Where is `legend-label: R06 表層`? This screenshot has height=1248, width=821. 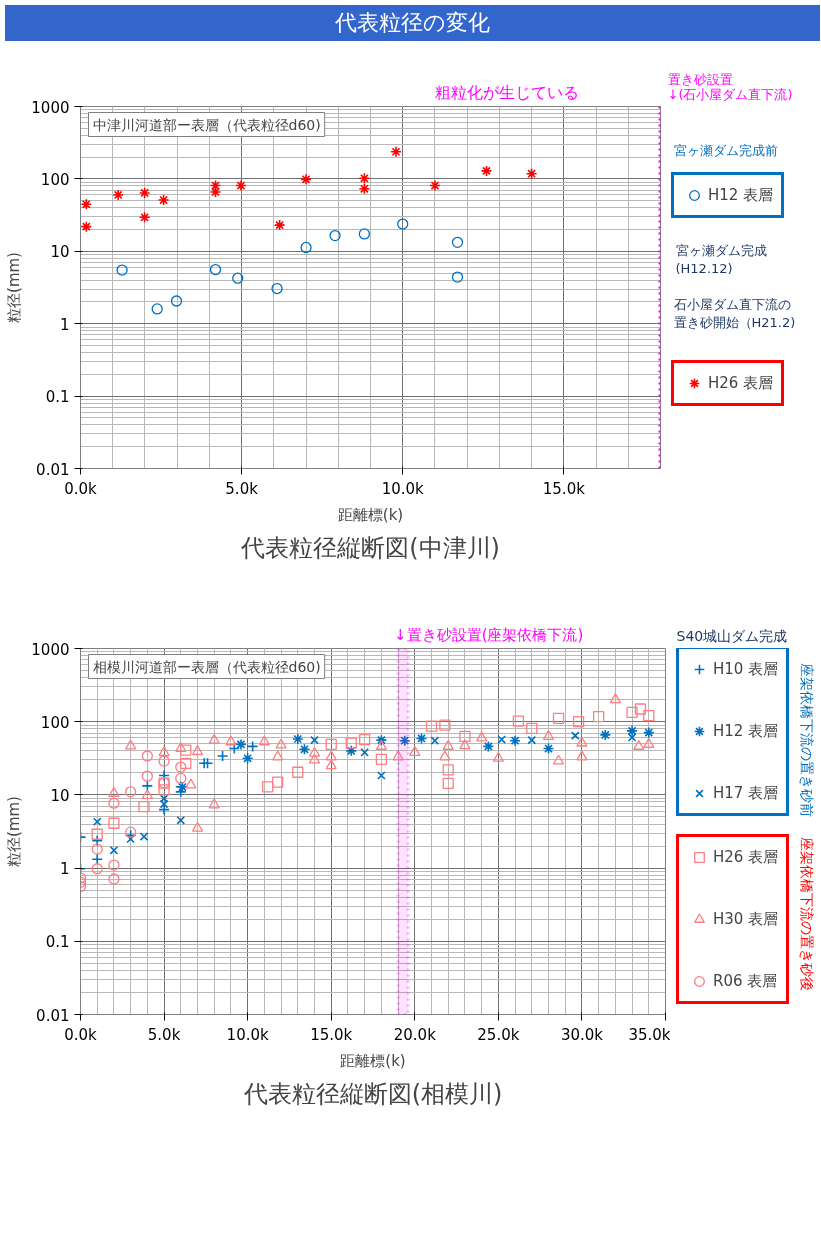 legend-label: R06 表層 is located at coordinates (745, 981).